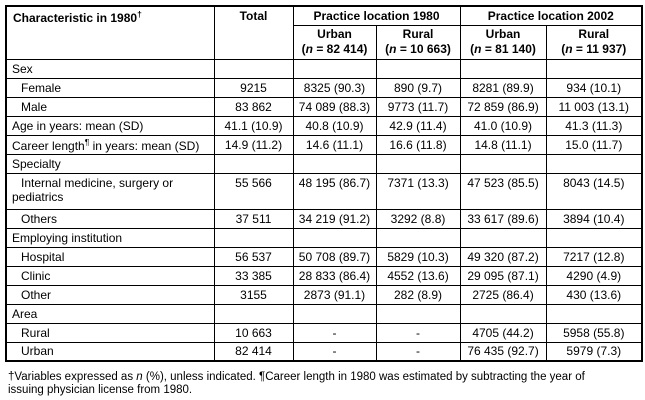  Describe the element at coordinates (423, 49) in the screenshot. I see `n-value: = 10 663)` at that location.